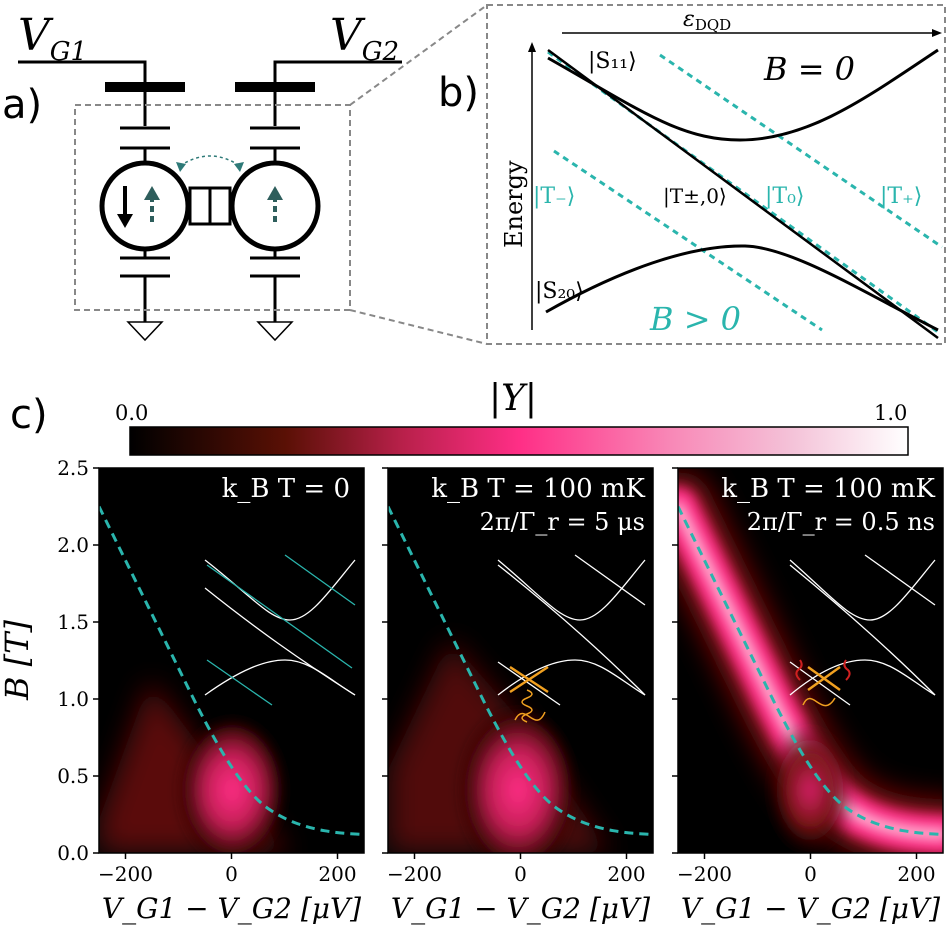 Image resolution: width=951 pixels, height=930 pixels. I want to click on tunneling-arrow-icon, so click(210, 161).